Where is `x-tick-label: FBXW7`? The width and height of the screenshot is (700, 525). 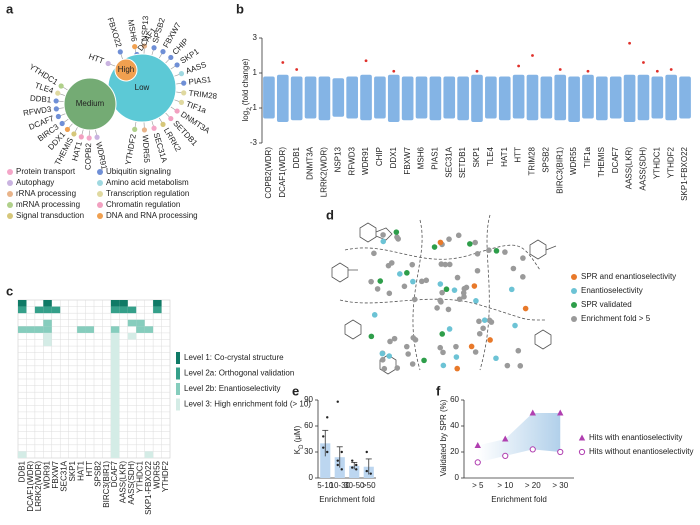
x-tick-label: FBXW7 is located at coordinates (55, 474).